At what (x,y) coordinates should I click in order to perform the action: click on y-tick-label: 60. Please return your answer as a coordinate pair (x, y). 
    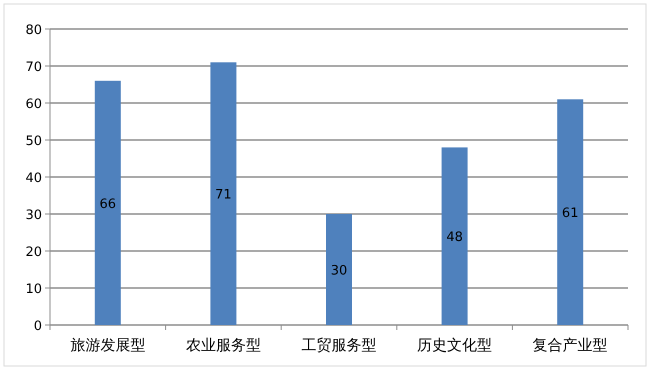
    Looking at the image, I should click on (33, 104).